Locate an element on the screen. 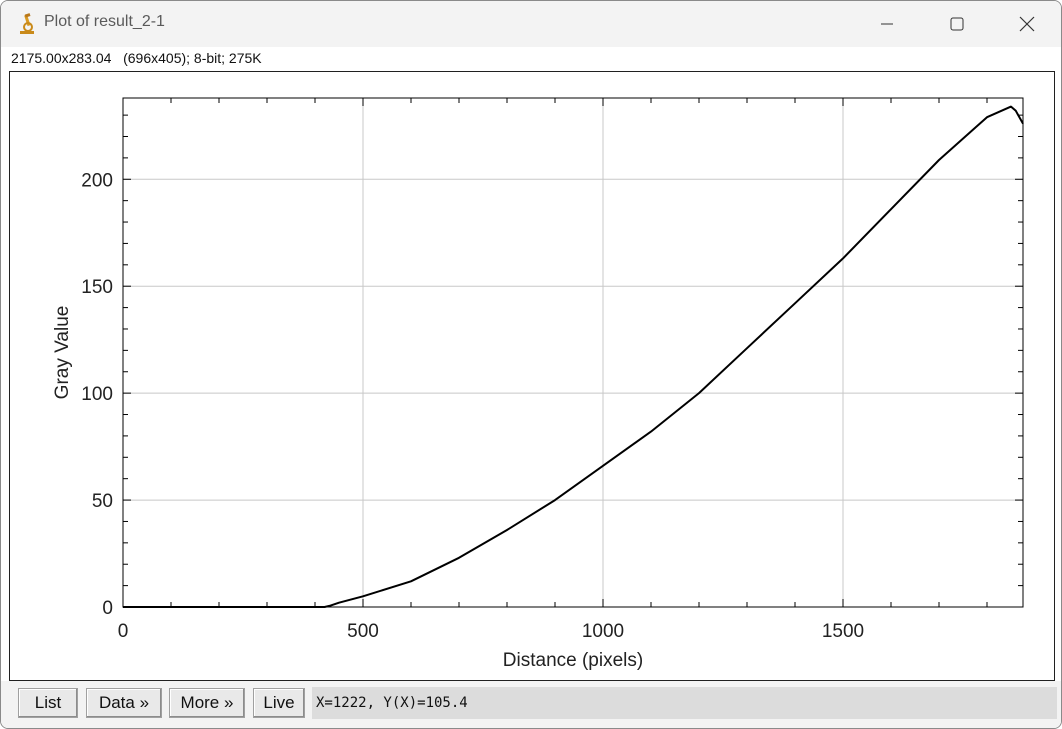 The height and width of the screenshot is (729, 1062). y-axis-label: Gray Value is located at coordinates (62, 353).